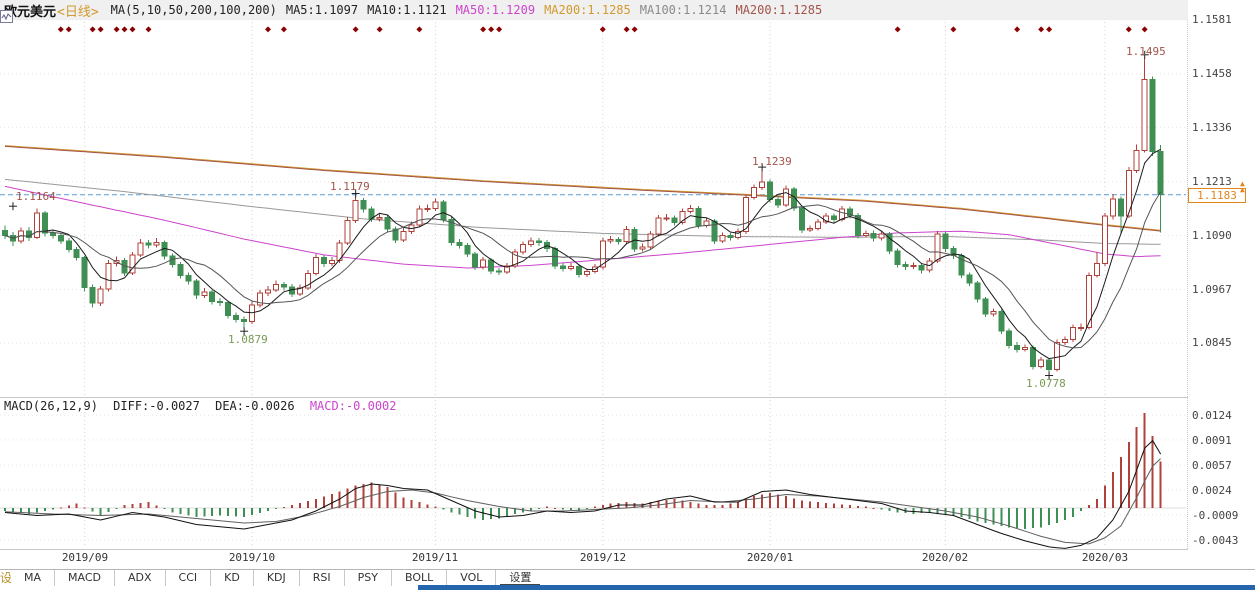 The image size is (1255, 590). Describe the element at coordinates (1212, 73) in the screenshot. I see `price-axis-tick: 1.1458` at that location.